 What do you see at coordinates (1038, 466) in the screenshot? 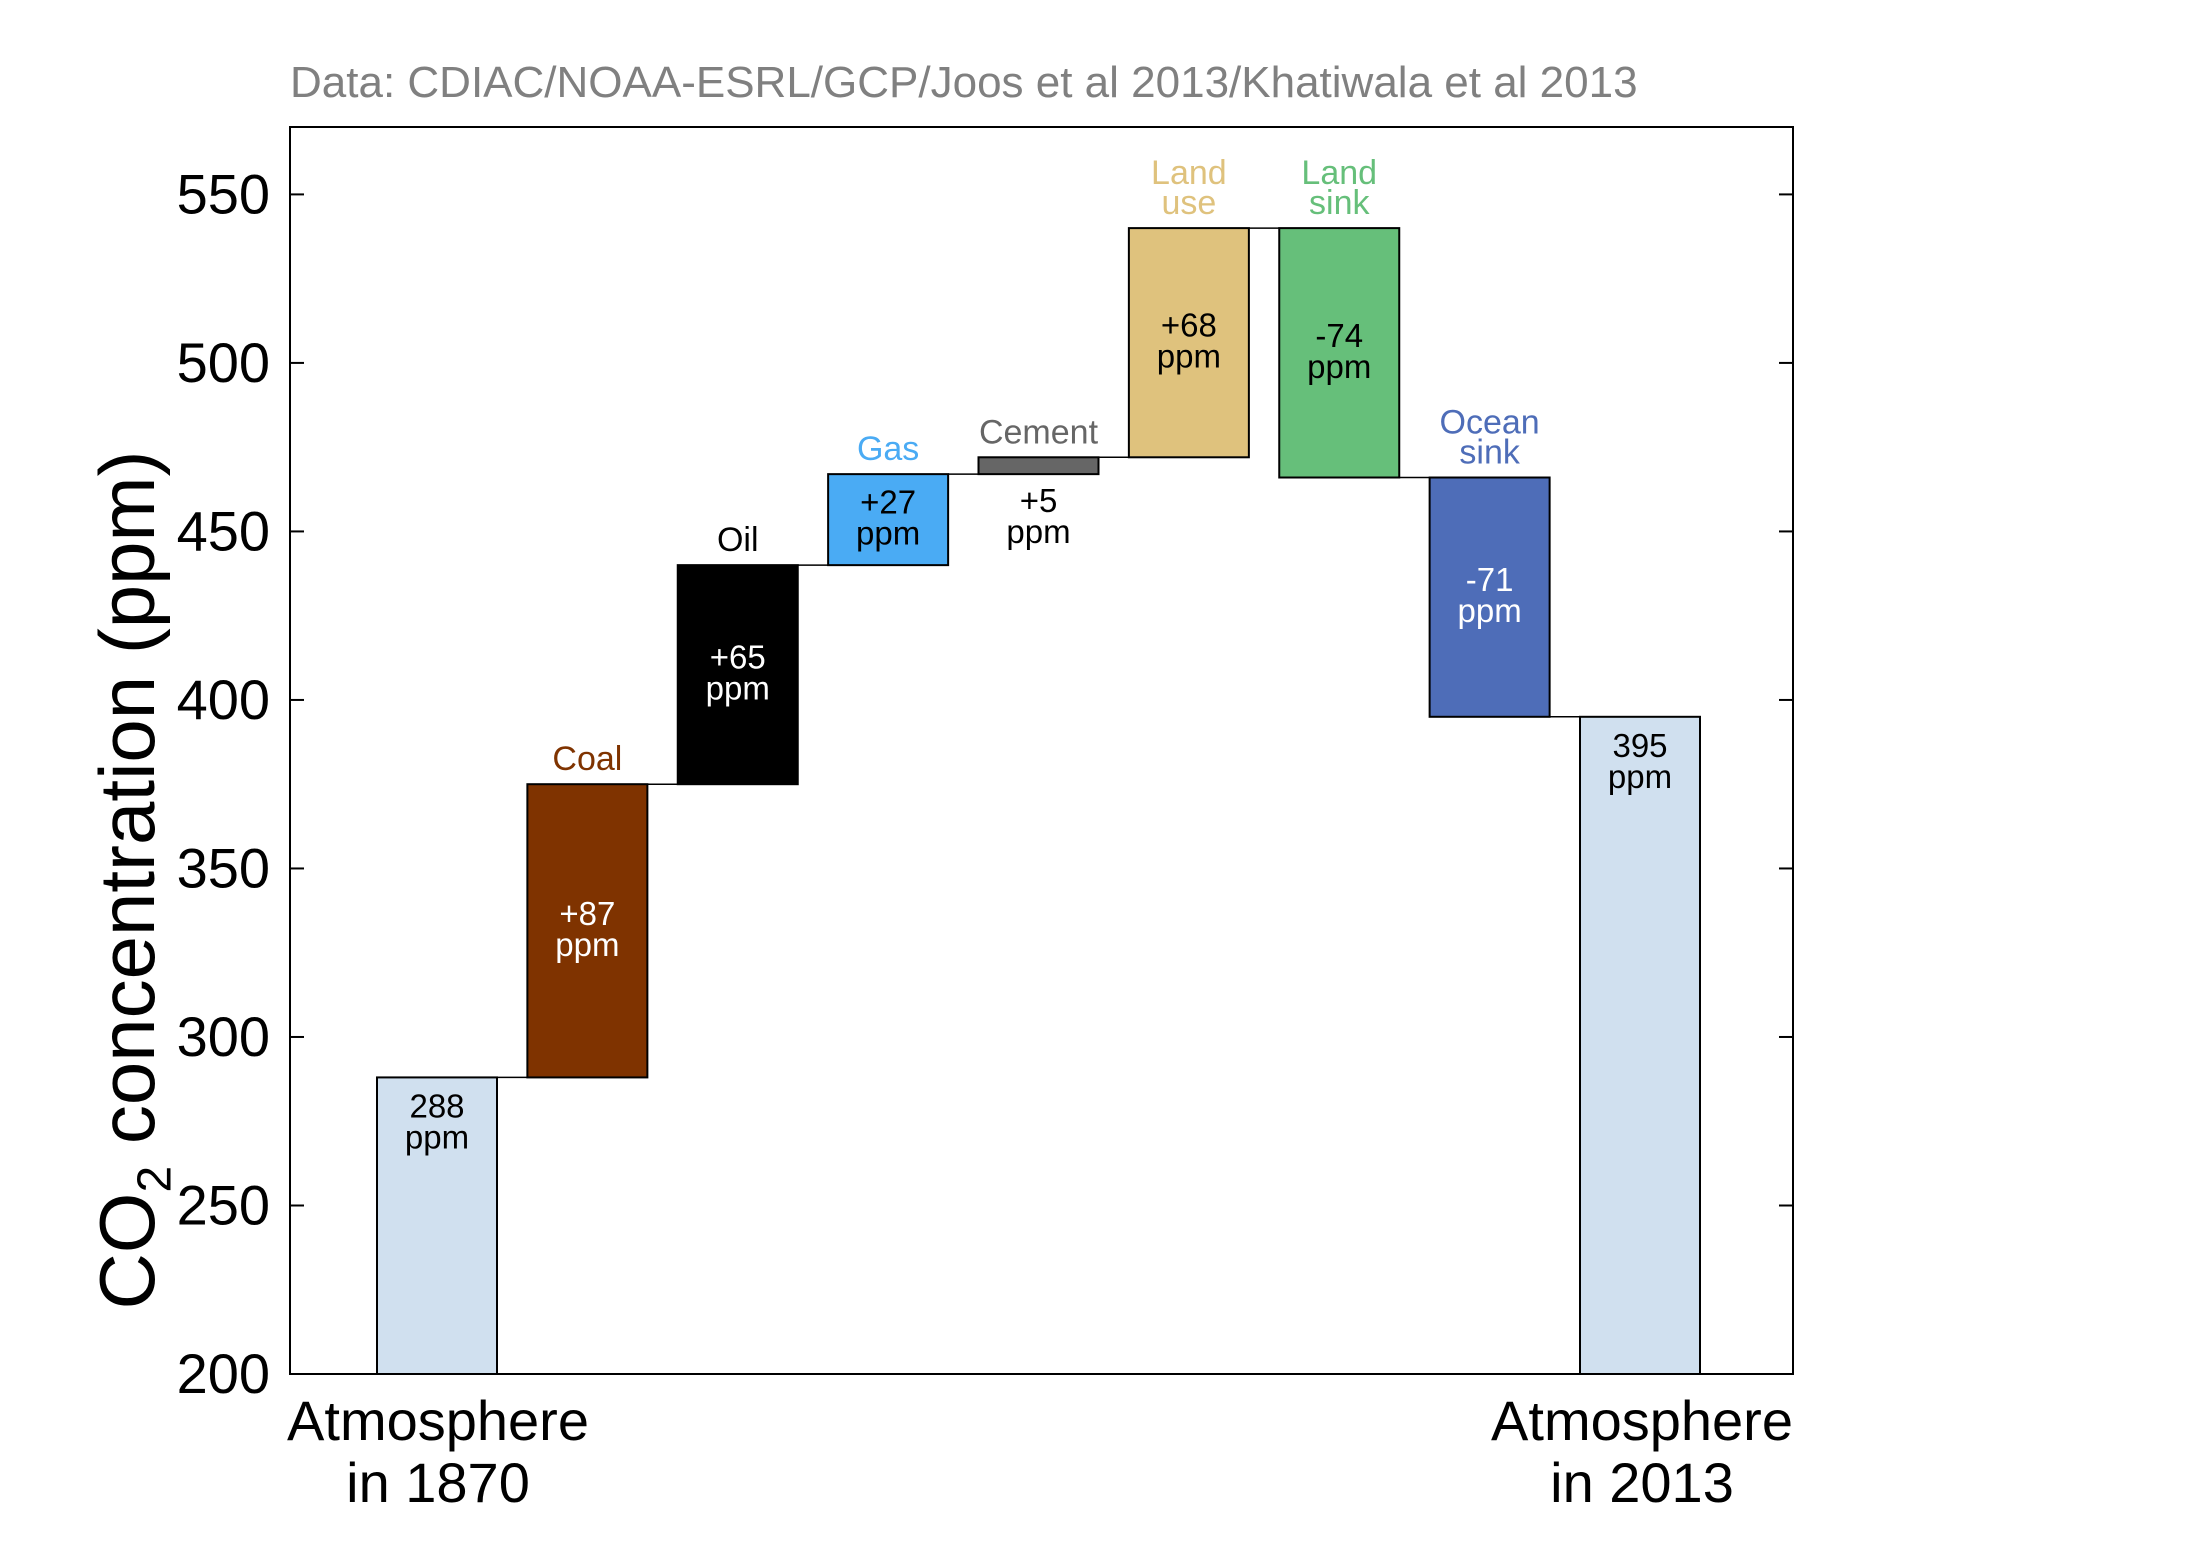
I see `bar-cement` at bounding box center [1038, 466].